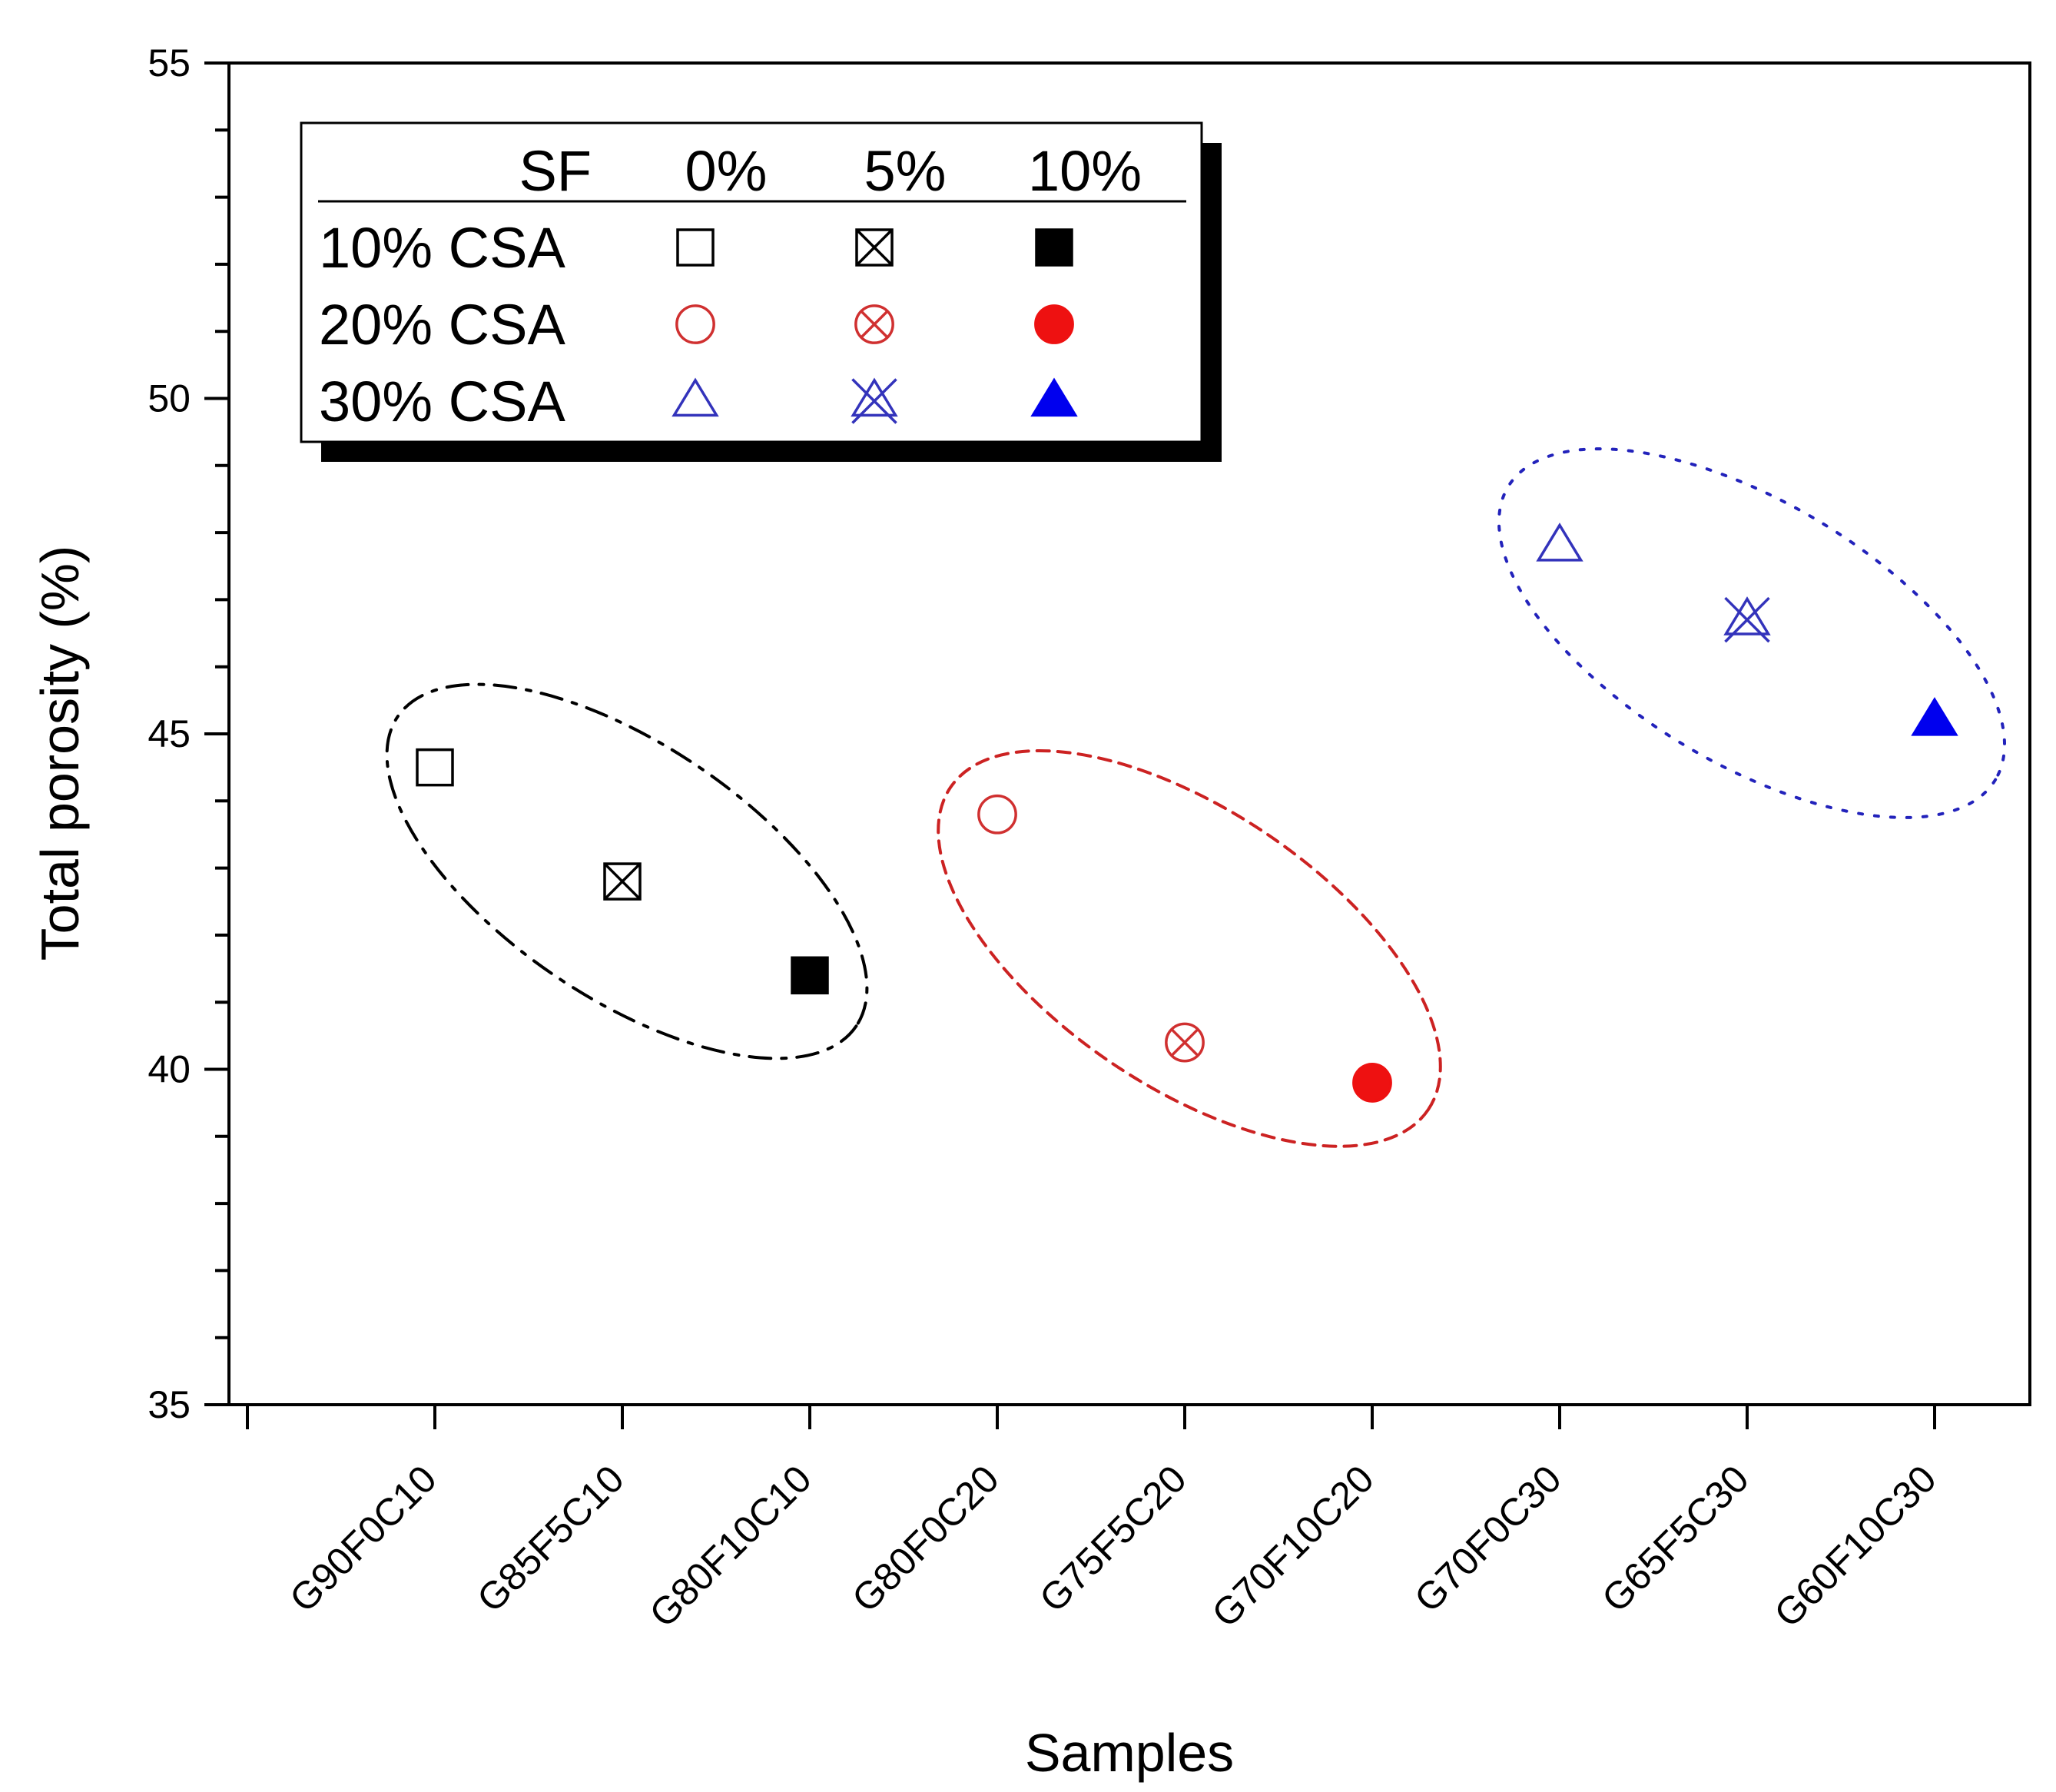 The height and width of the screenshot is (1792, 2056). What do you see at coordinates (169, 1069) in the screenshot?
I see `y-tick-label: 40` at bounding box center [169, 1069].